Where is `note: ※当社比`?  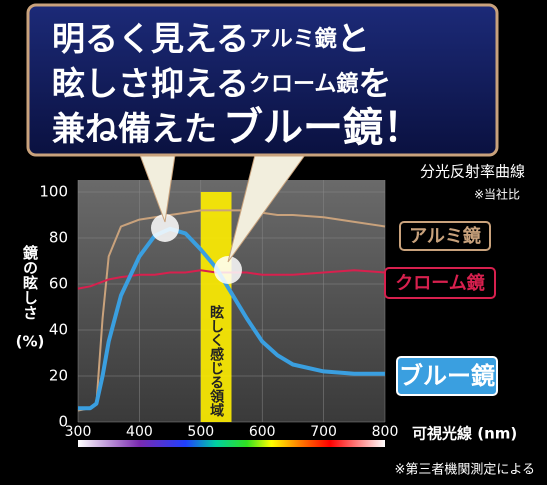 note: ※当社比 is located at coordinates (497, 194).